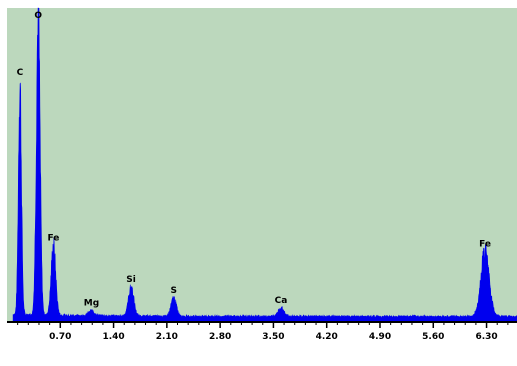 The height and width of the screenshot is (366, 517). I want to click on x-tick-label: 0.70, so click(60, 337).